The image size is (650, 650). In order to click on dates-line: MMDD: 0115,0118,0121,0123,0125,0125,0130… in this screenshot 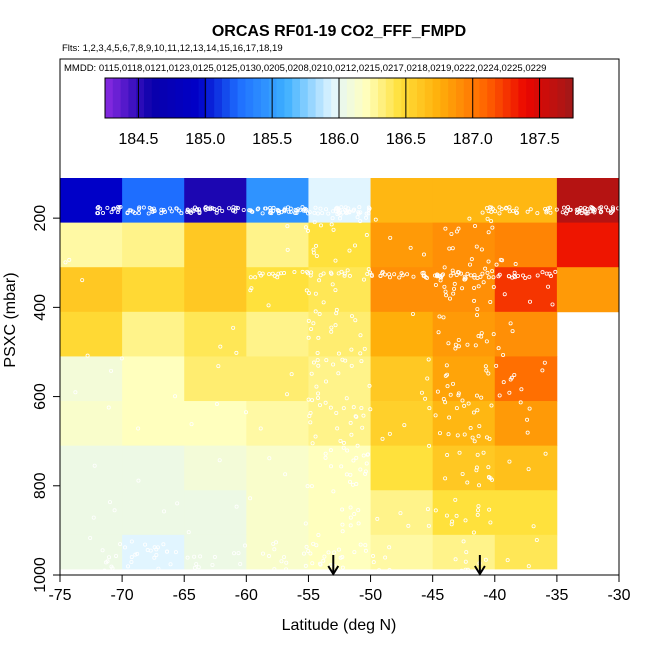, I will do `click(305, 68)`.